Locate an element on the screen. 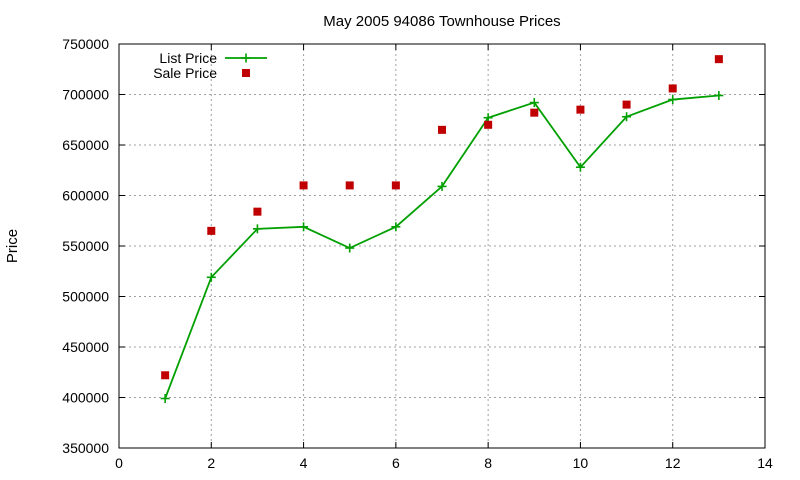  x-tick-label: 0 is located at coordinates (119, 463).